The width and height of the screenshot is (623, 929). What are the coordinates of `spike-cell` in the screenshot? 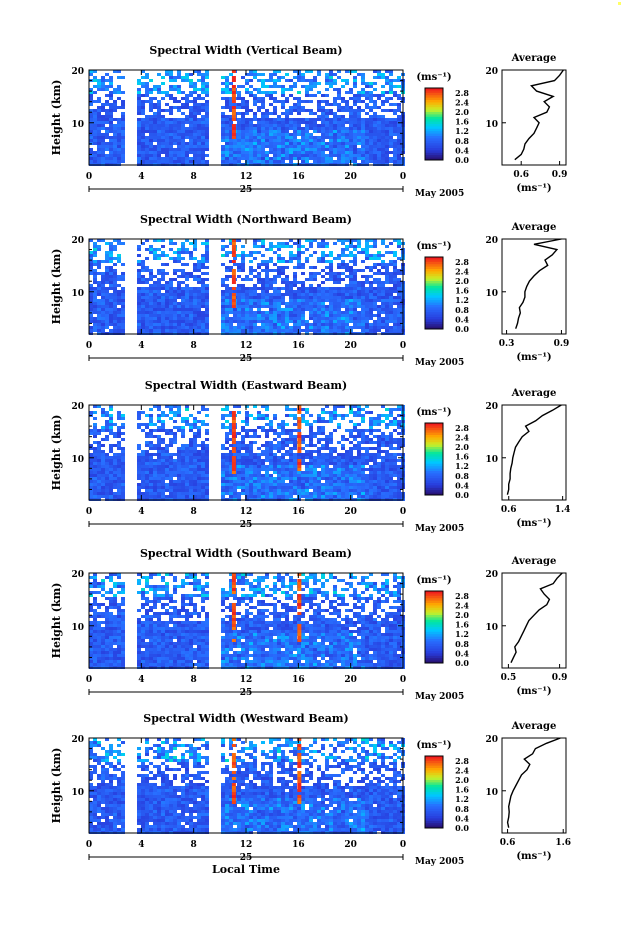 It's located at (233, 98).